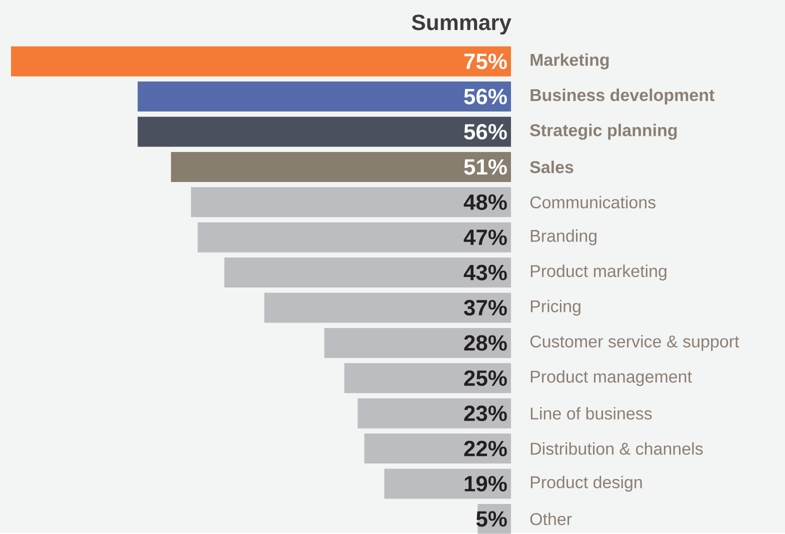 The image size is (785, 534). What do you see at coordinates (485, 343) in the screenshot?
I see `data-label: 28%` at bounding box center [485, 343].